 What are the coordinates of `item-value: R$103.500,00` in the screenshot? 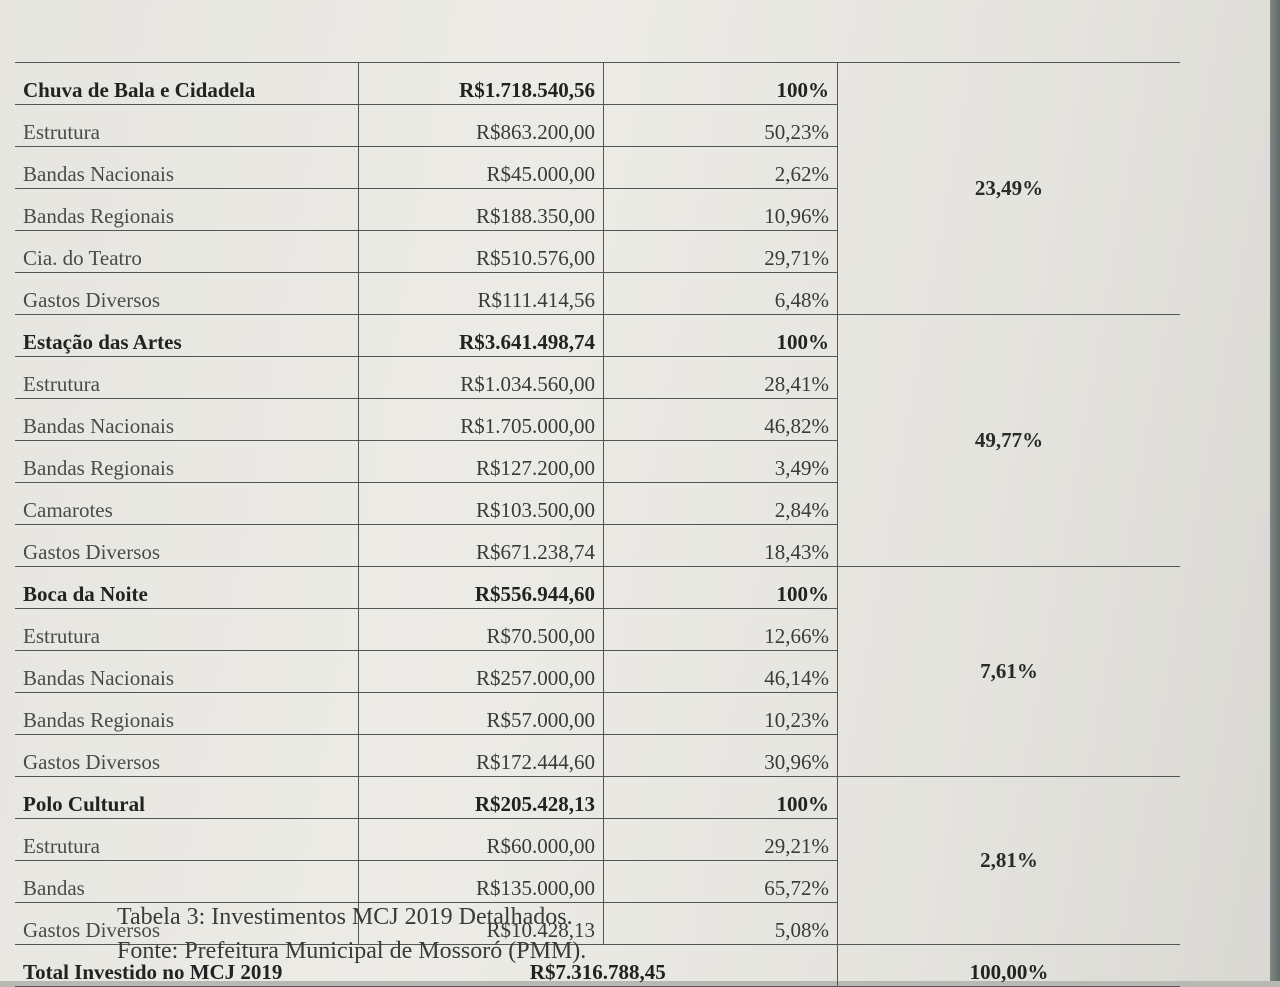 It's located at (481, 503).